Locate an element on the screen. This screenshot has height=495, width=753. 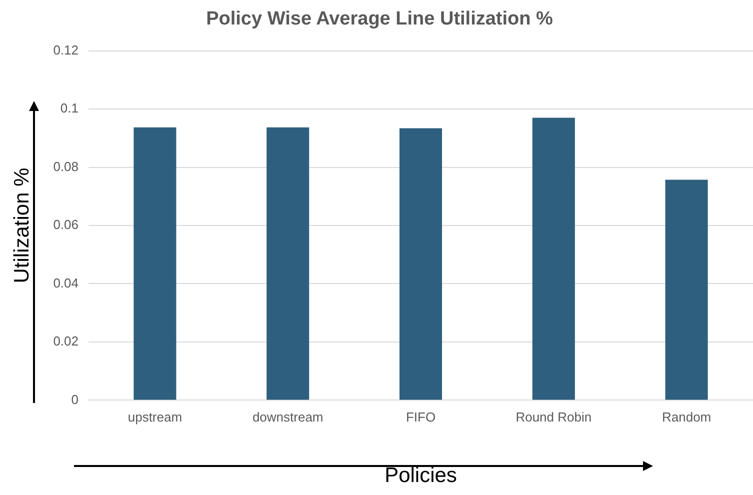
y-tick-label: 0.08 is located at coordinates (65, 166).